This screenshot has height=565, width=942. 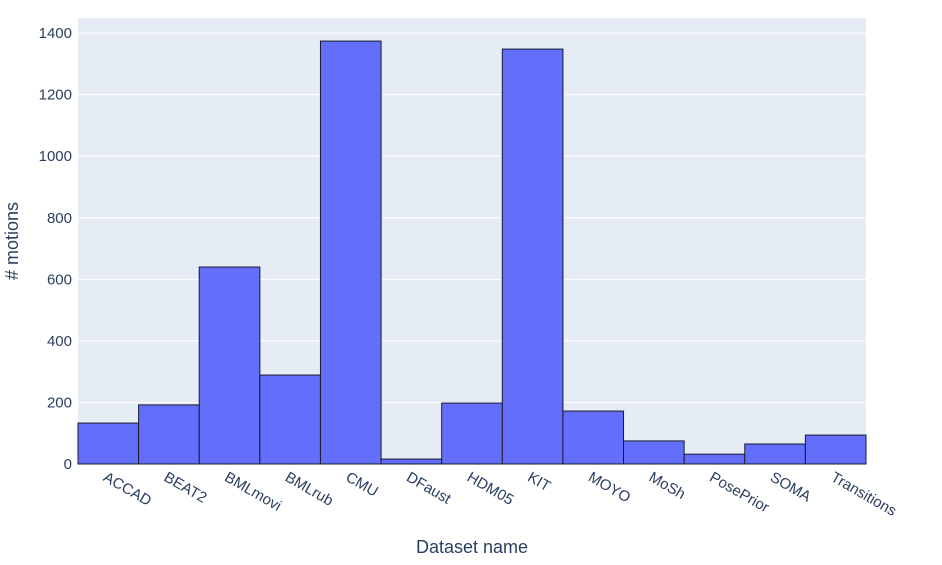 I want to click on y-axis-title: # motions, so click(x=12, y=241).